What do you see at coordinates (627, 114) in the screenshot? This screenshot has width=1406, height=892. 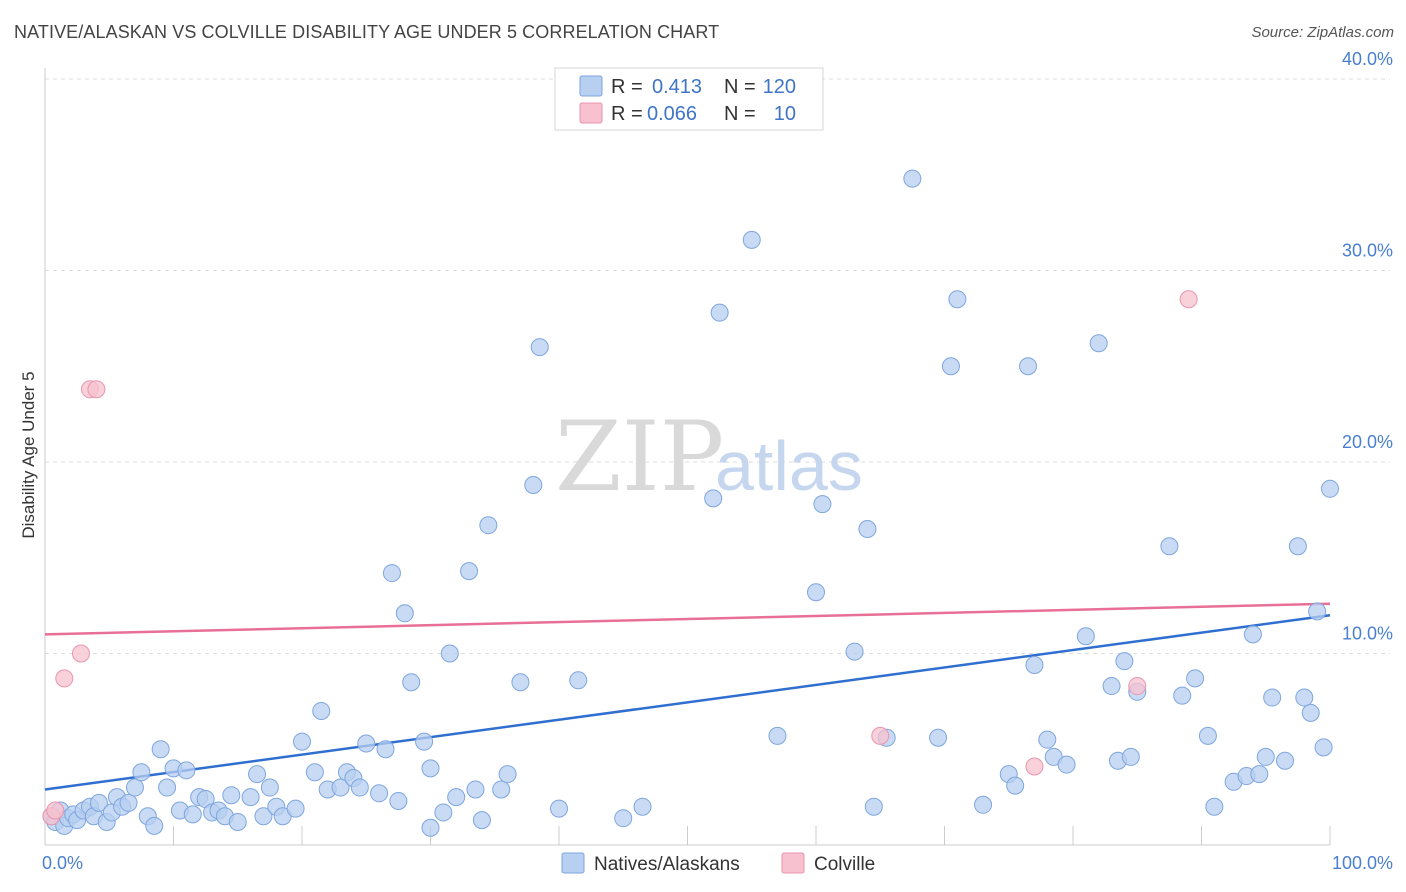 I see `legend-r-label-colville: R =` at bounding box center [627, 114].